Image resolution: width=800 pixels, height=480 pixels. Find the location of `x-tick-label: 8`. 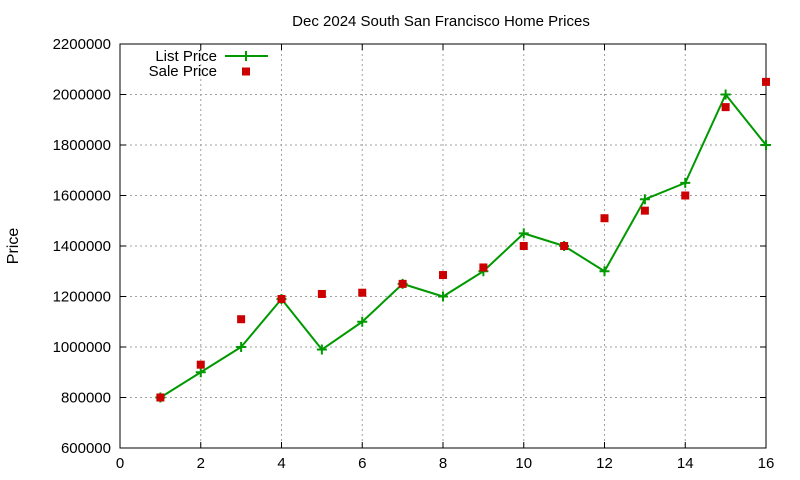

x-tick-label: 8 is located at coordinates (443, 463).